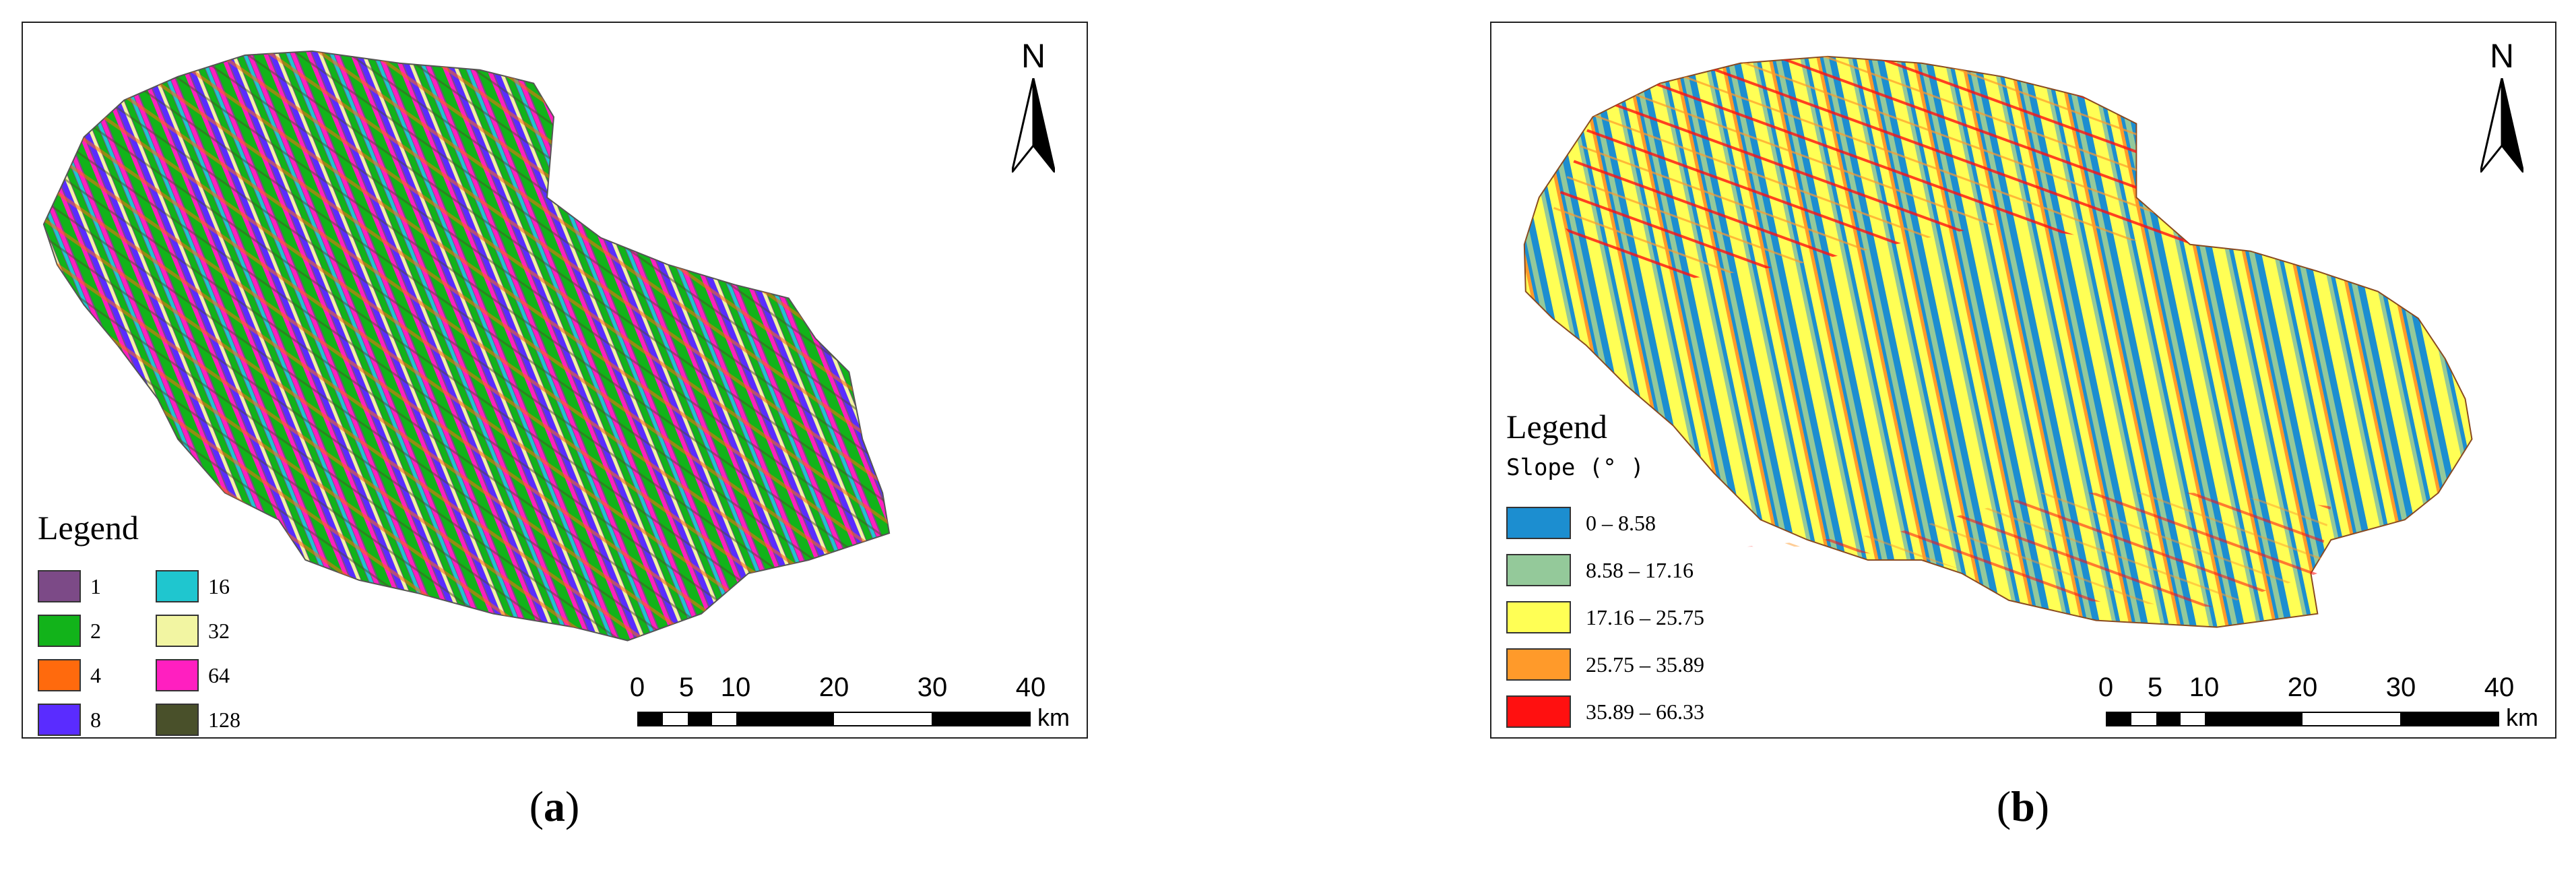  Describe the element at coordinates (219, 675) in the screenshot. I see `legend-label: 64` at that location.